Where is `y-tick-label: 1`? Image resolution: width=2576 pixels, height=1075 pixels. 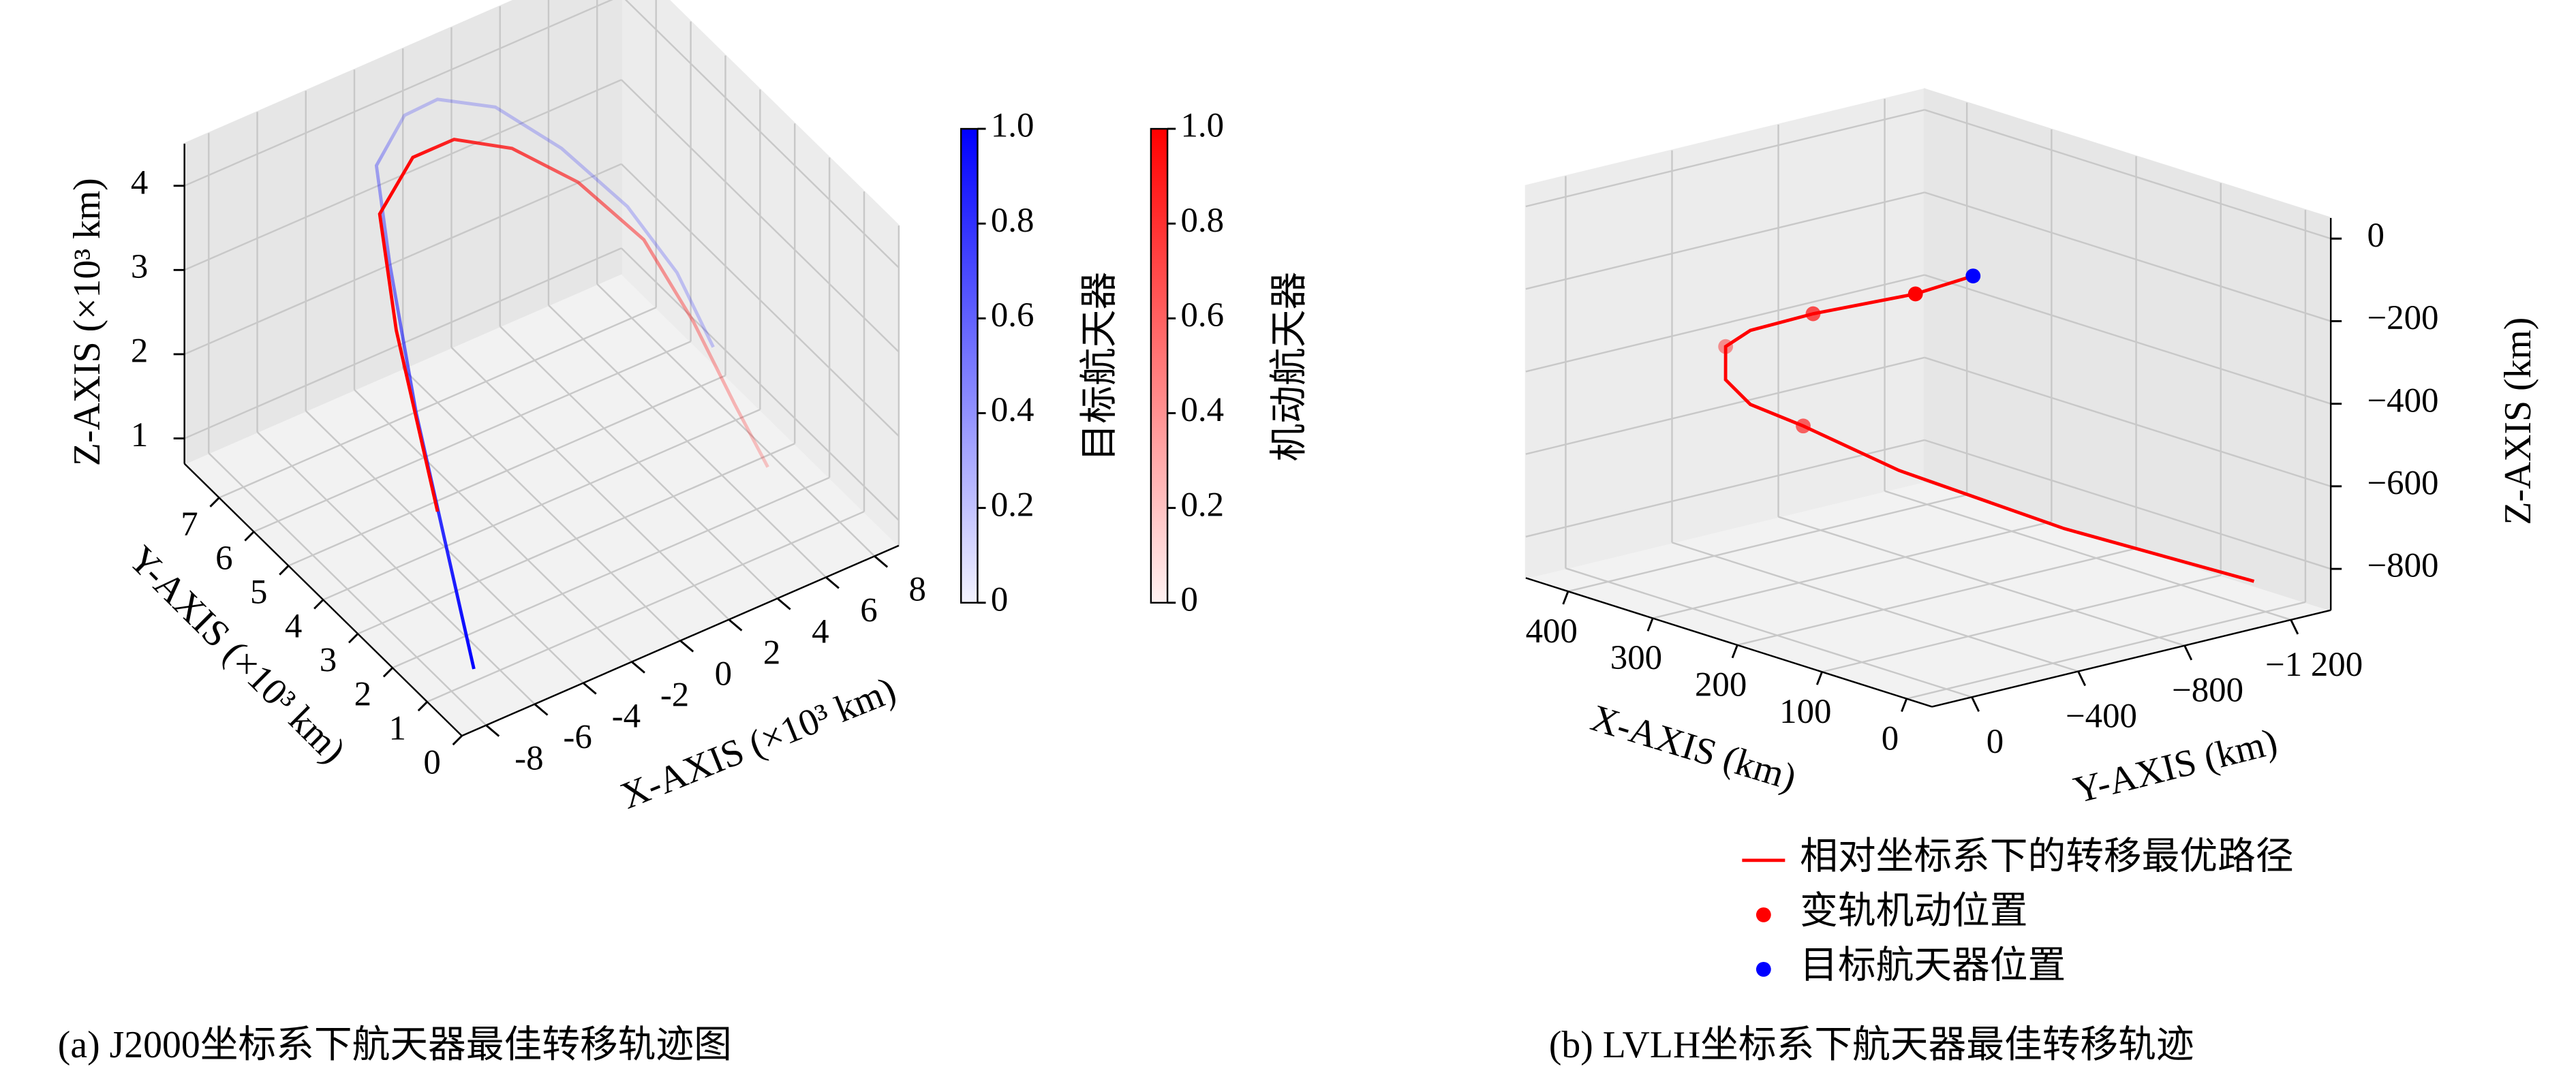 y-tick-label: 1 is located at coordinates (397, 728).